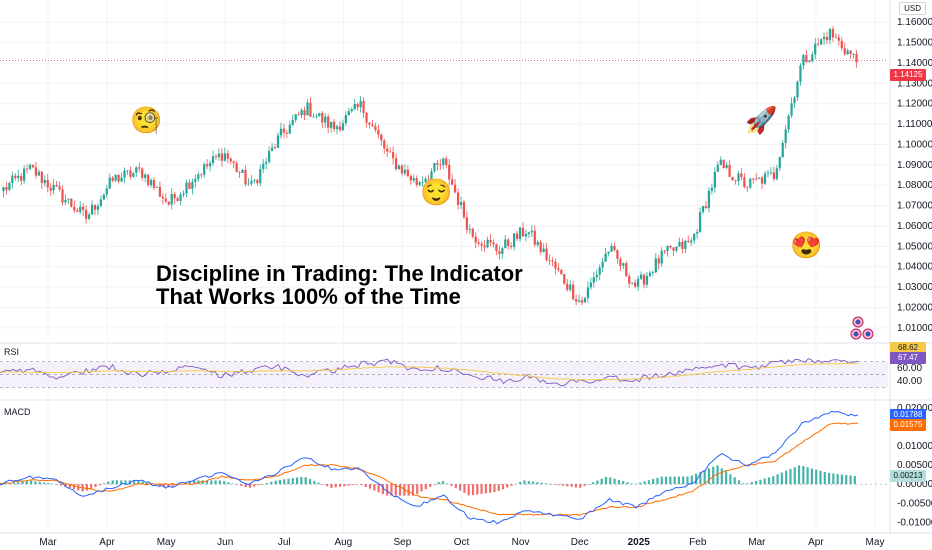  I want to click on macd-axis-label: 0.00500, so click(914, 465).